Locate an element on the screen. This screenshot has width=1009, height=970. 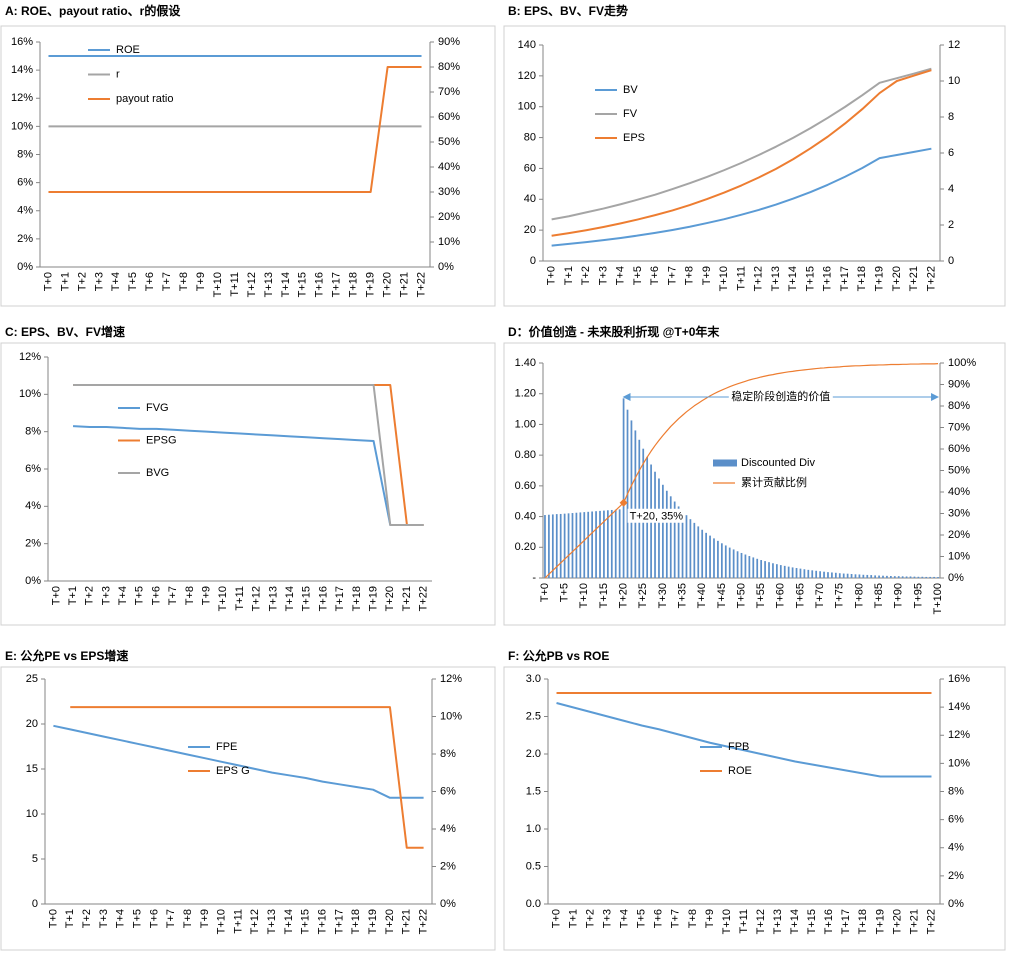
y-tick-label: 0% is located at coordinates (25, 267).